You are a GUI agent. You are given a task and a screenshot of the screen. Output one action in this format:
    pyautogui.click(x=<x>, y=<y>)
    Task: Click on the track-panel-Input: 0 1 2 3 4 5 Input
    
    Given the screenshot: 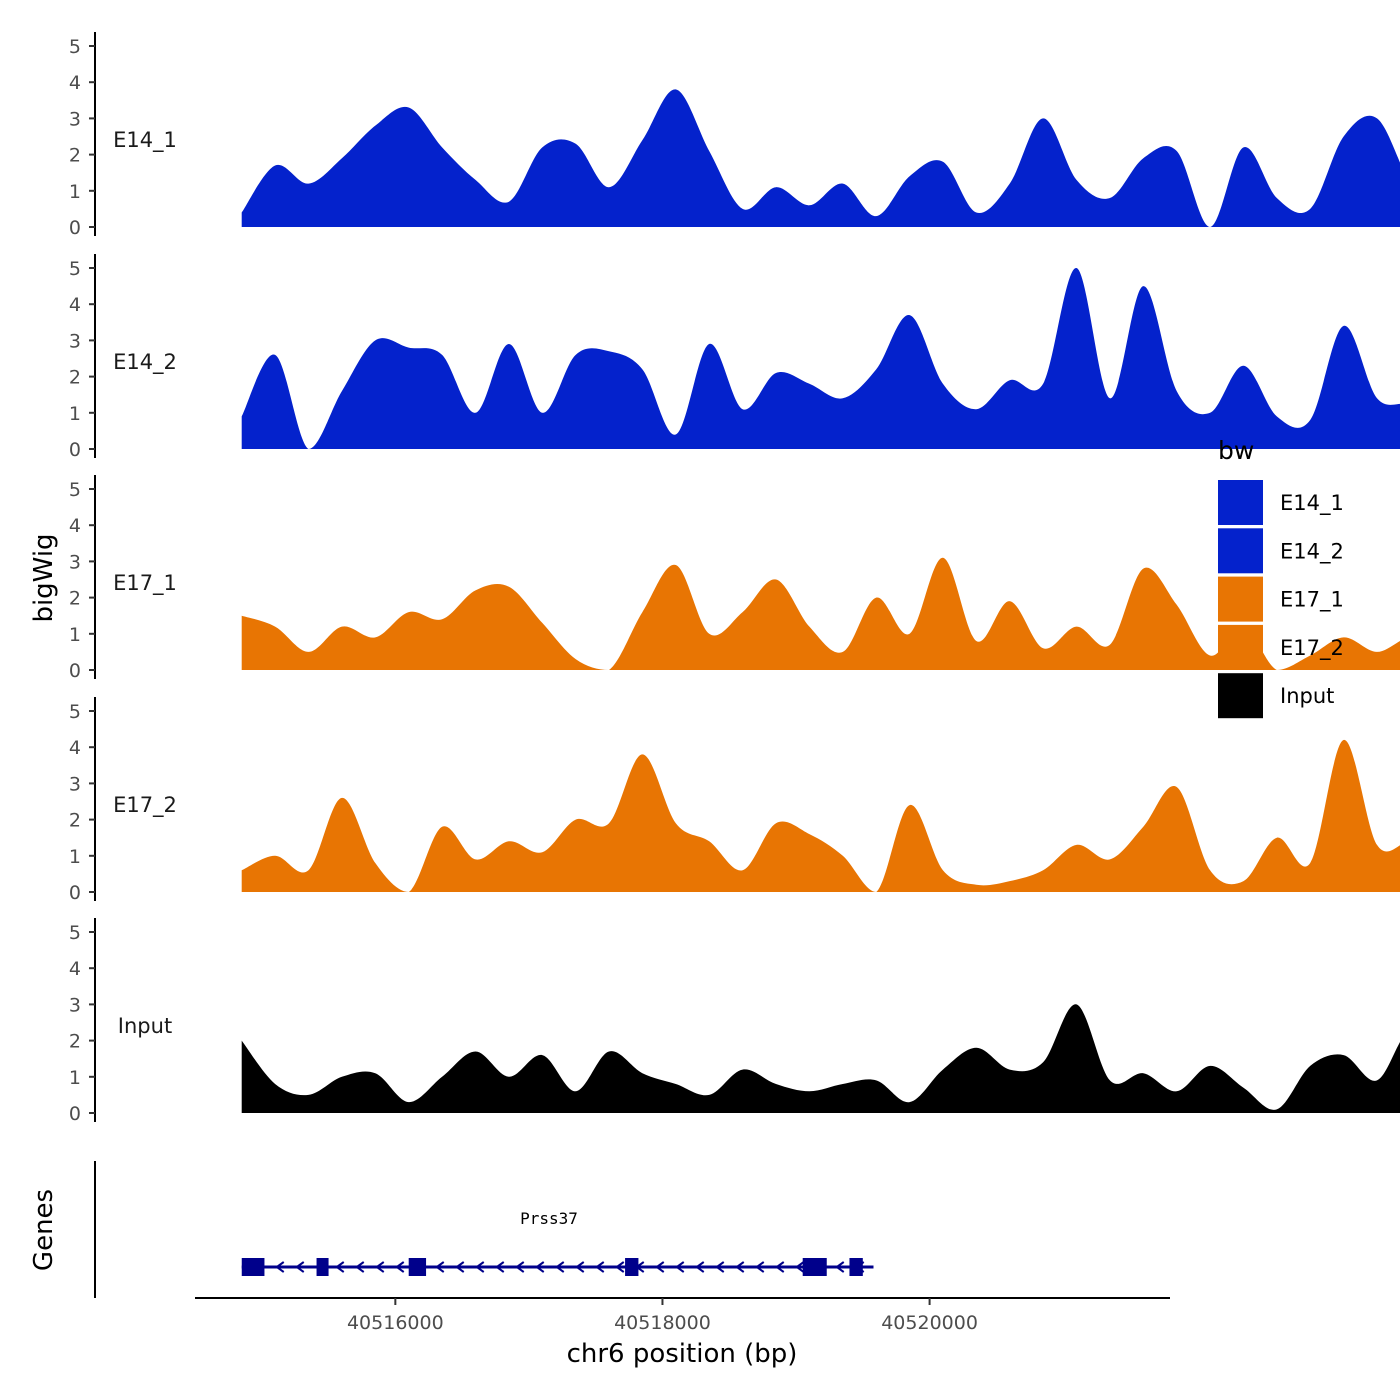 What is the action you would take?
    pyautogui.click(x=734, y=1021)
    